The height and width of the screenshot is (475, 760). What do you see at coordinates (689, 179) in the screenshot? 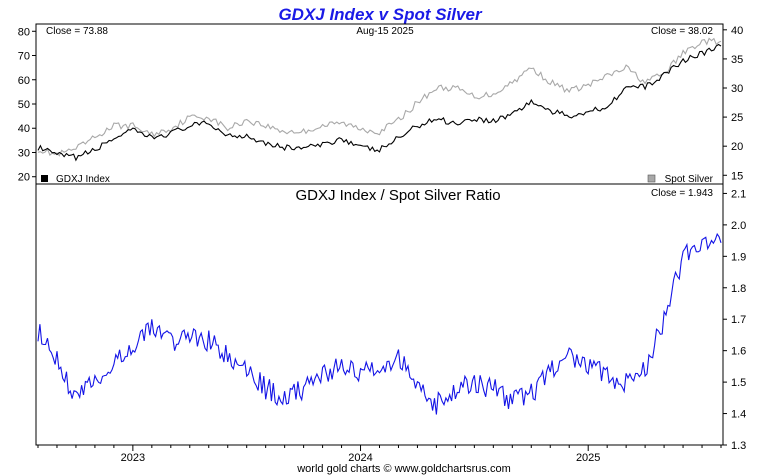
I see `silver-legend-label: Spot Silver` at bounding box center [689, 179].